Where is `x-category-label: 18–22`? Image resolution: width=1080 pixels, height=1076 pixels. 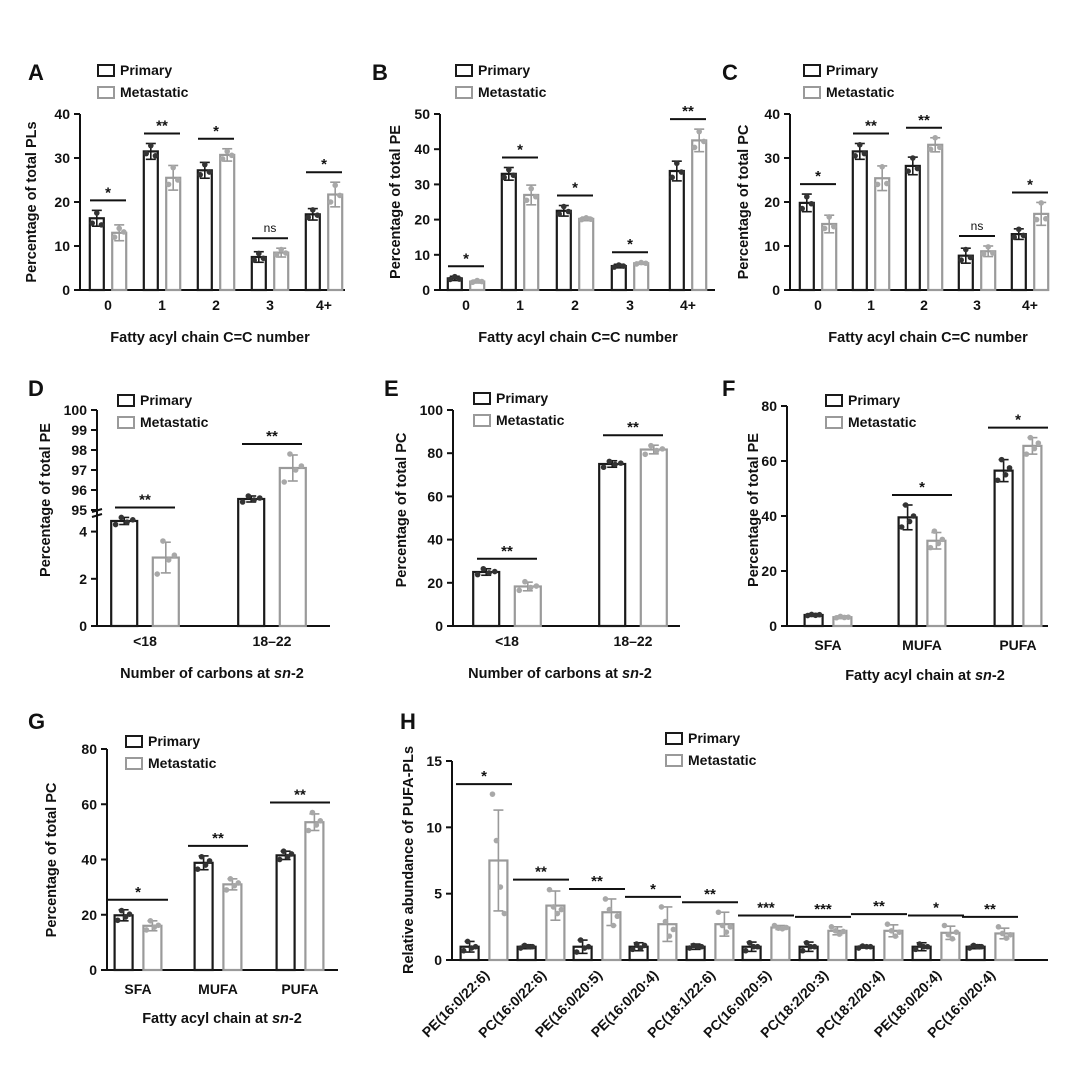 x-category-label: 18–22 is located at coordinates (633, 641).